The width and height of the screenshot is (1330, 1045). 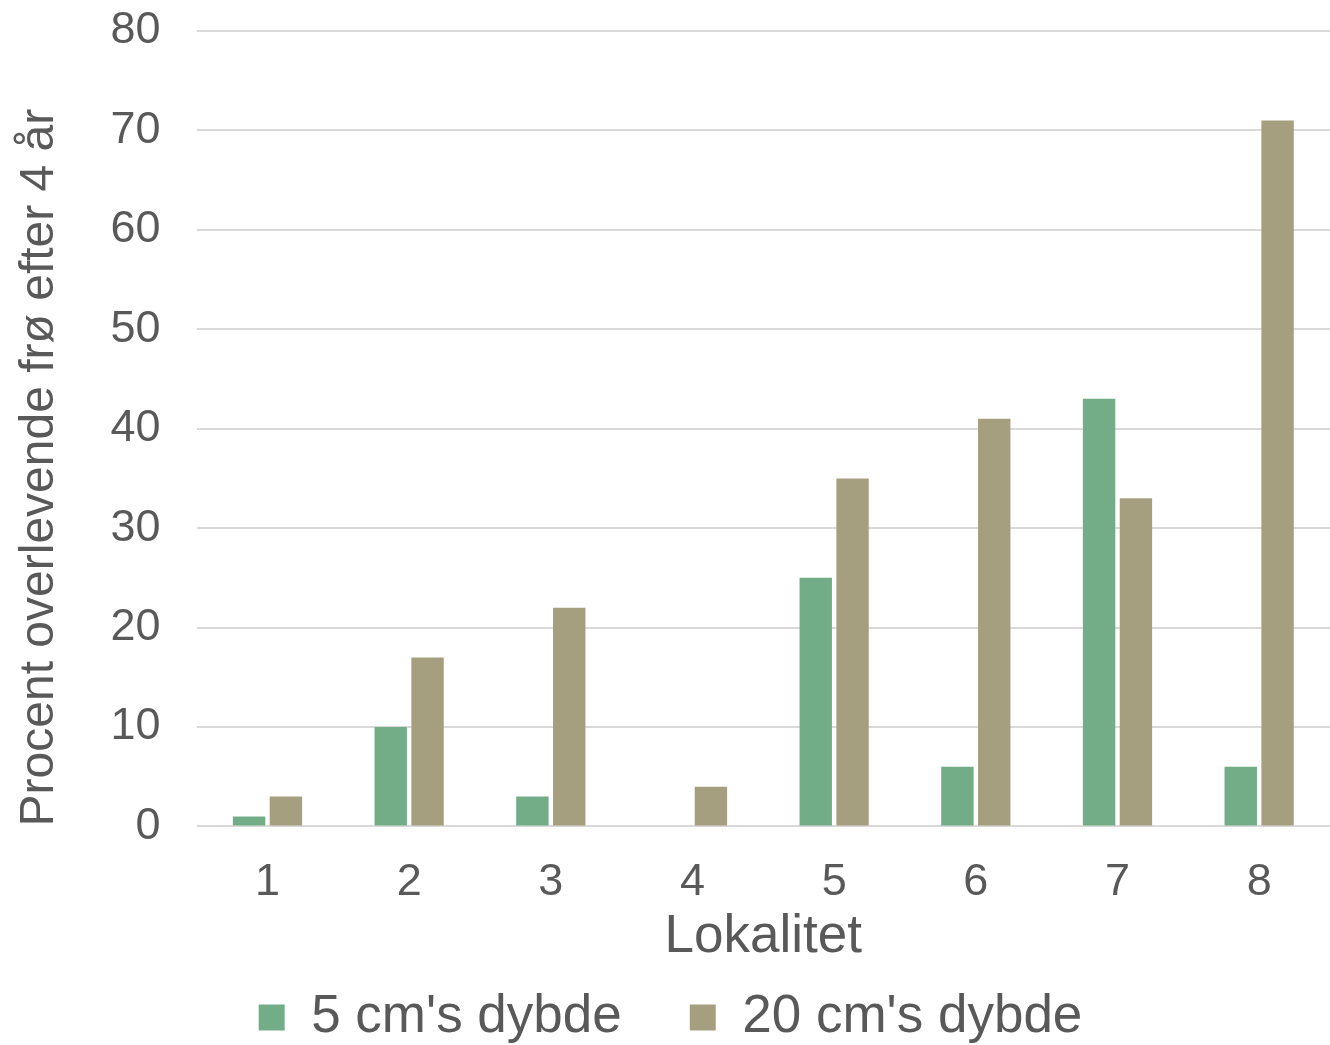 I want to click on legend-label: 5 cm's dybde, so click(x=466, y=1014).